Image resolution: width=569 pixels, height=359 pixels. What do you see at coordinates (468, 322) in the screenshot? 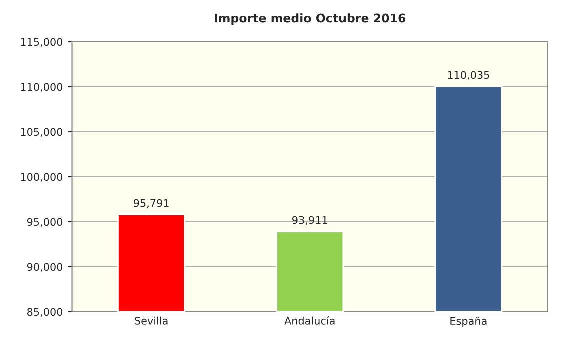
I see `x-tick-label: España` at bounding box center [468, 322].